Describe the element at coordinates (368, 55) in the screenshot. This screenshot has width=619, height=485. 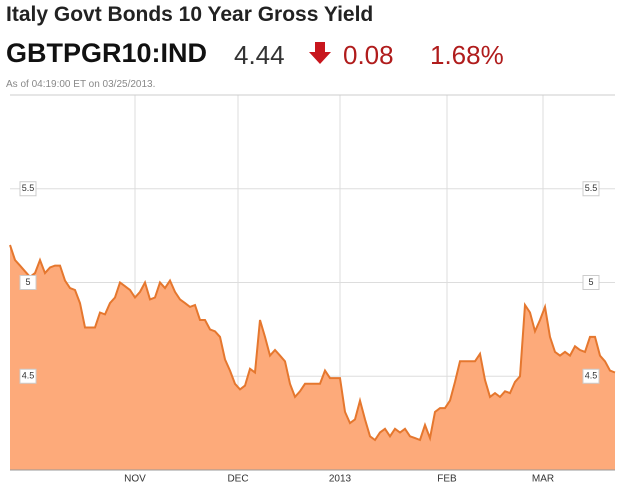
I see `change: 0.08` at that location.